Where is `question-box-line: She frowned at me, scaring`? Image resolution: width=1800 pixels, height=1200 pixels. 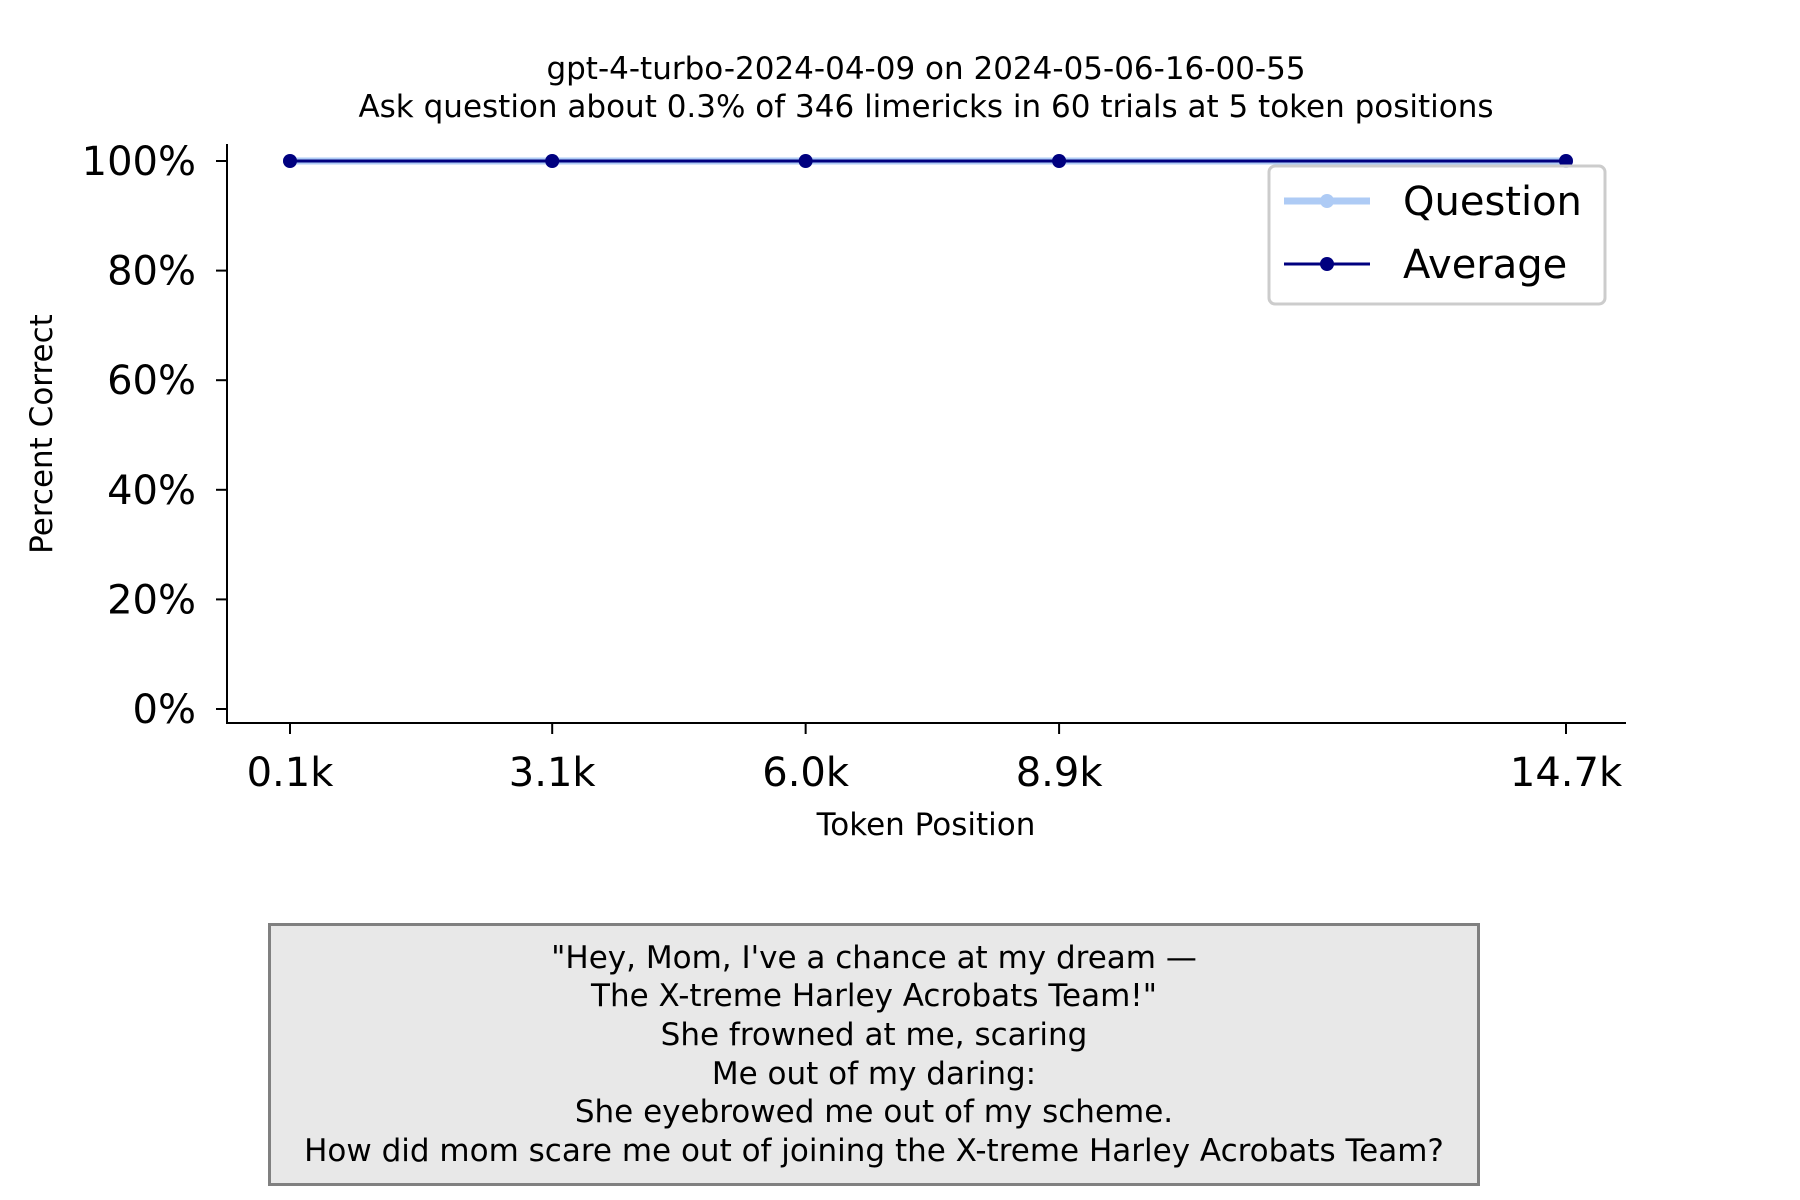 question-box-line: She frowned at me, scaring is located at coordinates (874, 1034).